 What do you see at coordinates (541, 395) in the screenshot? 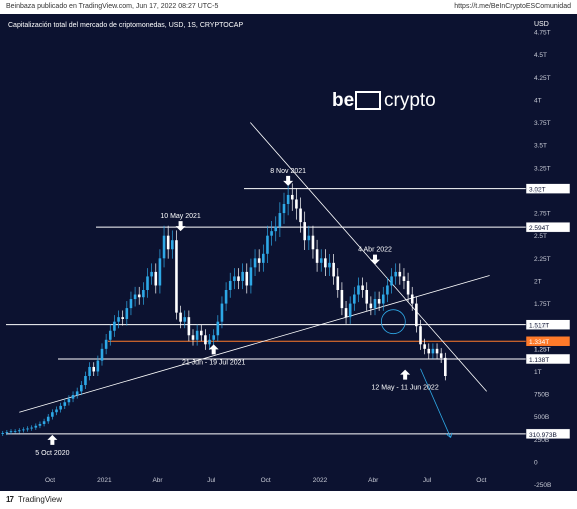
I see `y-tick-label: 750B` at bounding box center [541, 395].